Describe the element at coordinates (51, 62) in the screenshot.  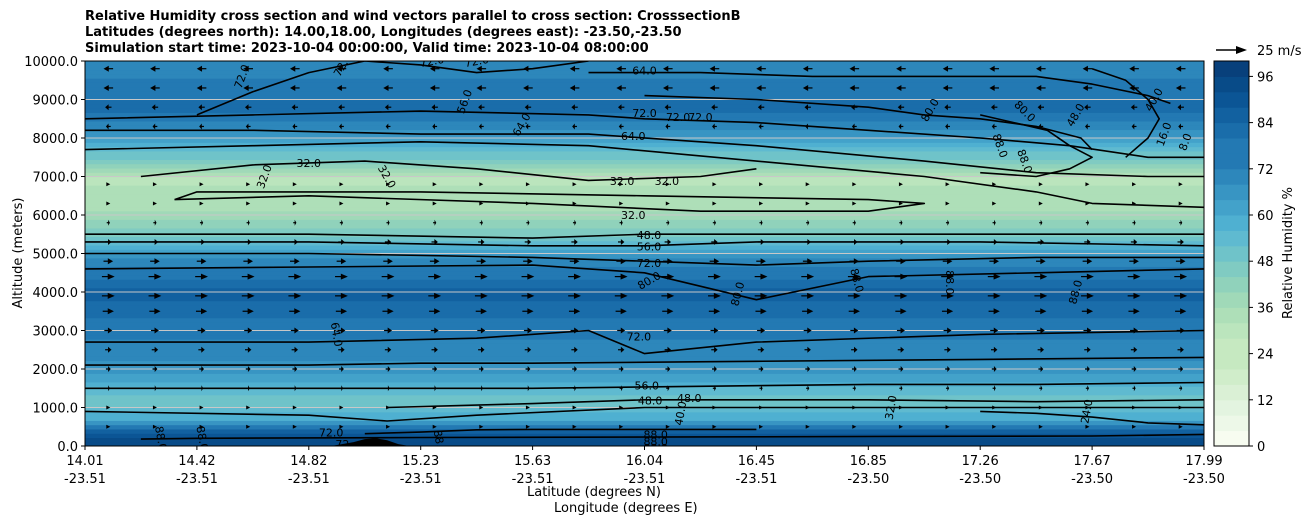
I see `y-tick-label: 10000.0` at that location.